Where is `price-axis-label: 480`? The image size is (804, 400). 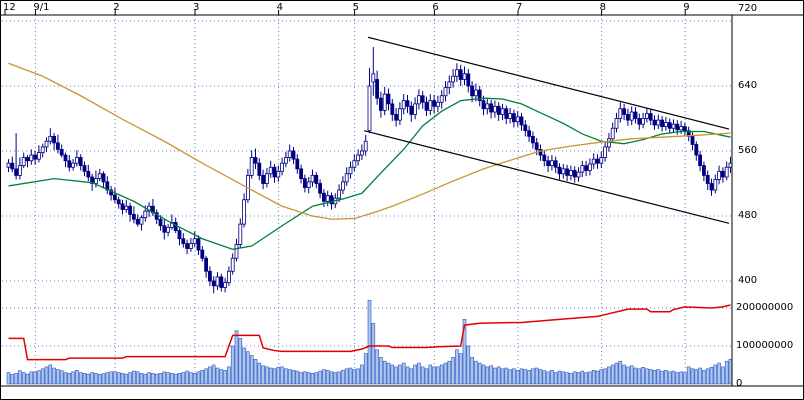 price-axis-label: 480 is located at coordinates (748, 215).